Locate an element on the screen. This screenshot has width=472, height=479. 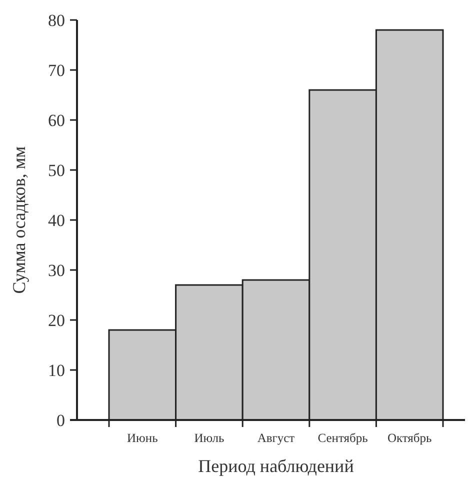
y-tick-label: 30 is located at coordinates (56, 270).